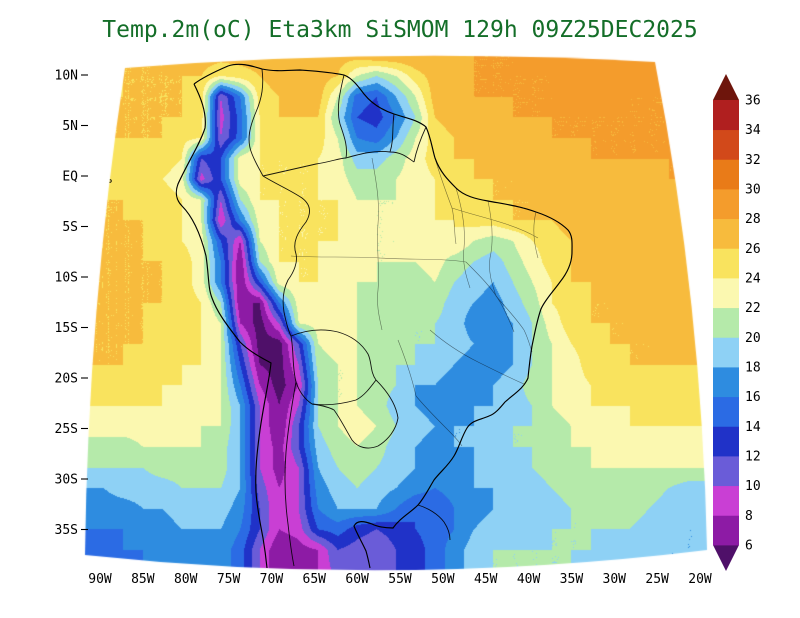 Image resolution: width=800 pixels, height=618 pixels. Describe the element at coordinates (315, 579) in the screenshot. I see `lon-tick-label: 65W` at that location.